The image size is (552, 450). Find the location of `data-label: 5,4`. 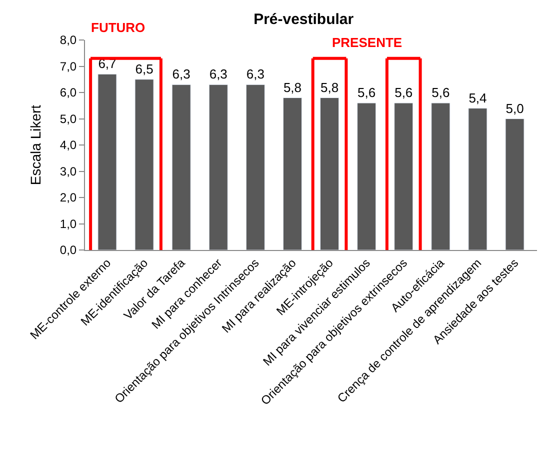

data-label: 5,4 is located at coordinates (477, 98).